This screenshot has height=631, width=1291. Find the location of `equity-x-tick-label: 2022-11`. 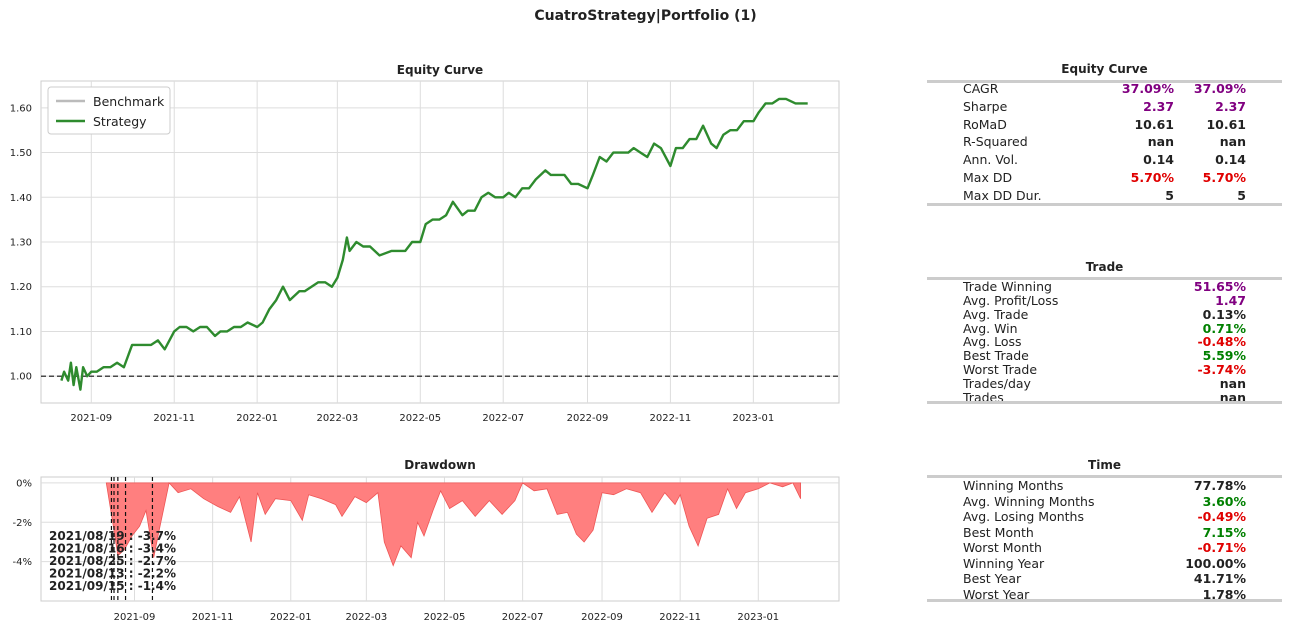

equity-x-tick-label: 2022-11 is located at coordinates (671, 418).